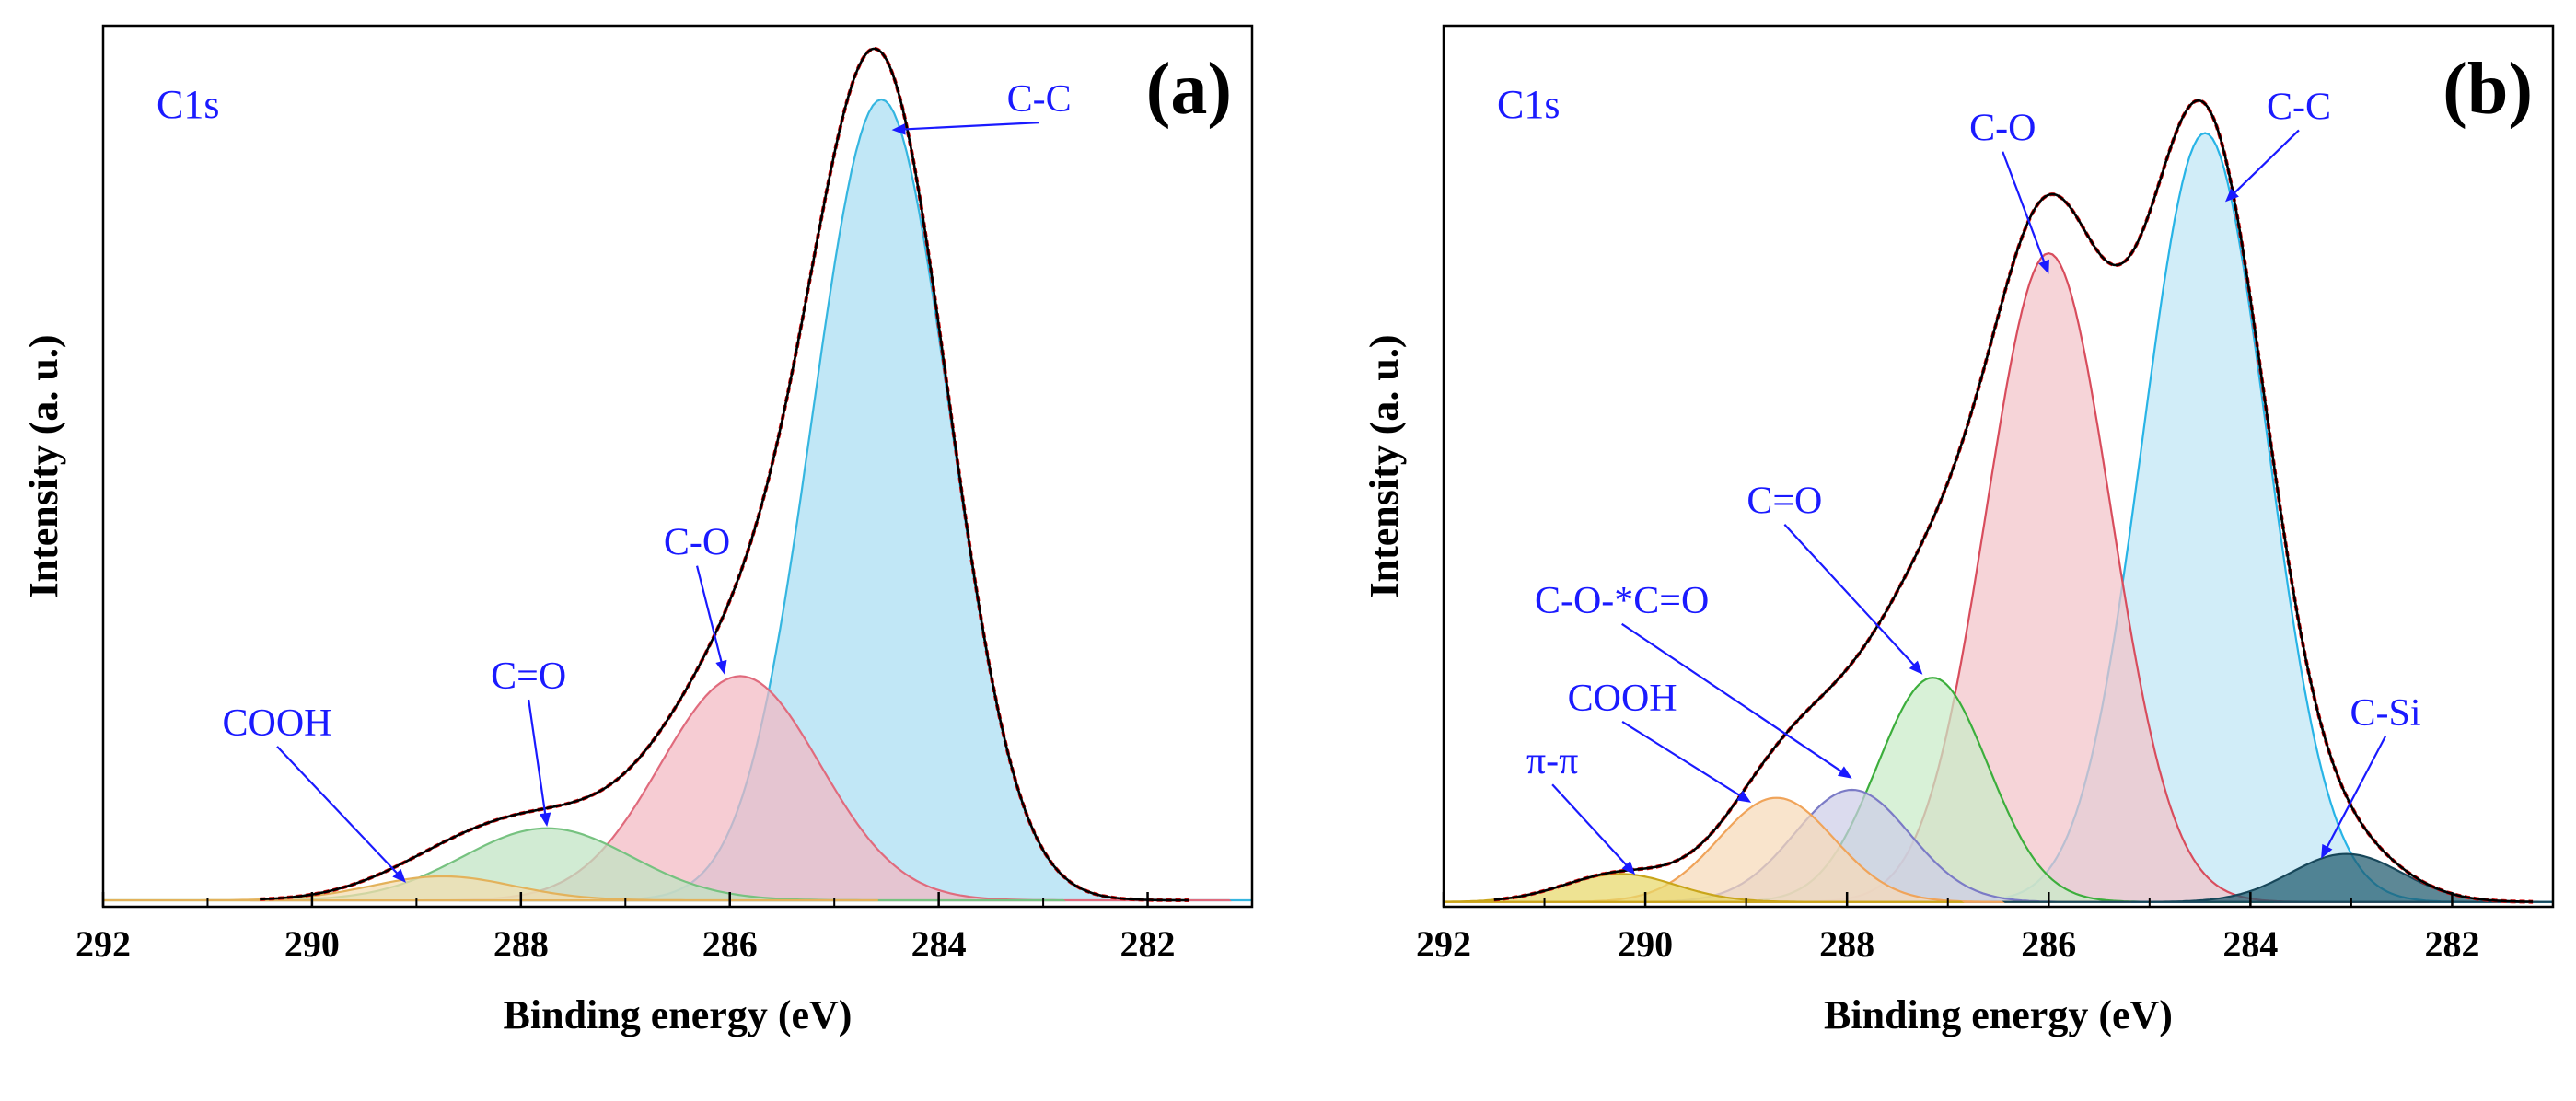  I want to click on region-label-b: C1s, so click(1528, 104).